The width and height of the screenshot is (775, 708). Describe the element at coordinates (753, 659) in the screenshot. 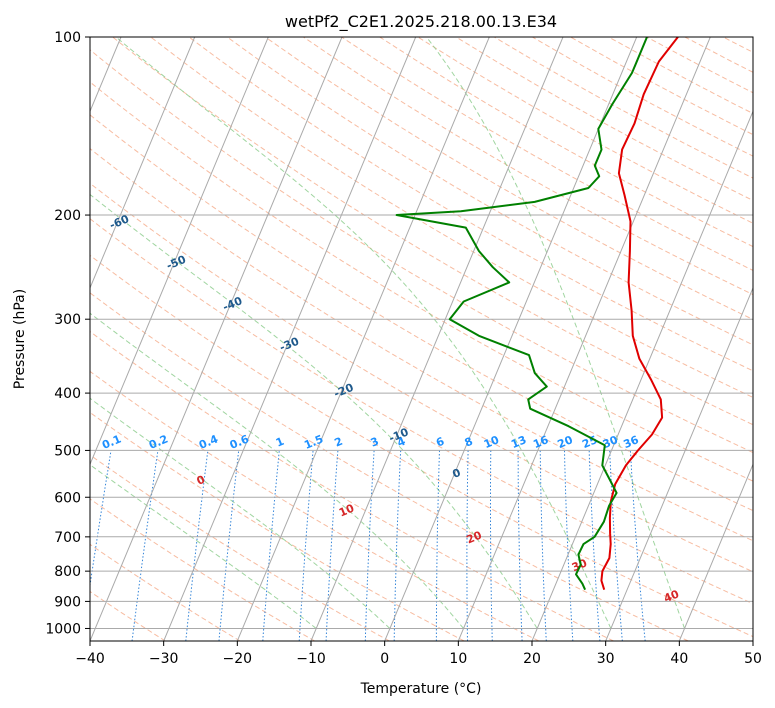

I see `x-tick-label: 50` at that location.